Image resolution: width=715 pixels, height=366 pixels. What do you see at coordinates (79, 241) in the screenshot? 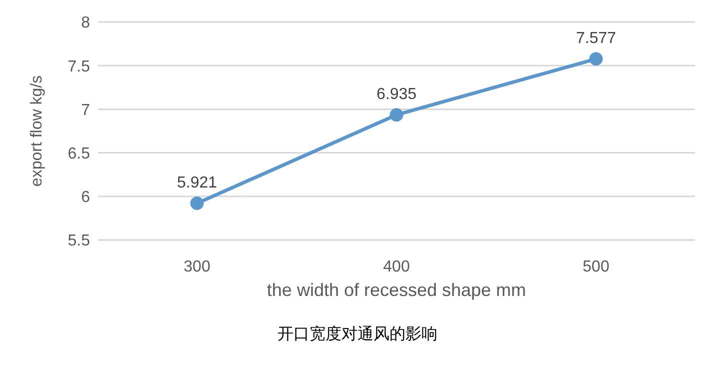
I see `y-tick-label: 5.5` at bounding box center [79, 241].